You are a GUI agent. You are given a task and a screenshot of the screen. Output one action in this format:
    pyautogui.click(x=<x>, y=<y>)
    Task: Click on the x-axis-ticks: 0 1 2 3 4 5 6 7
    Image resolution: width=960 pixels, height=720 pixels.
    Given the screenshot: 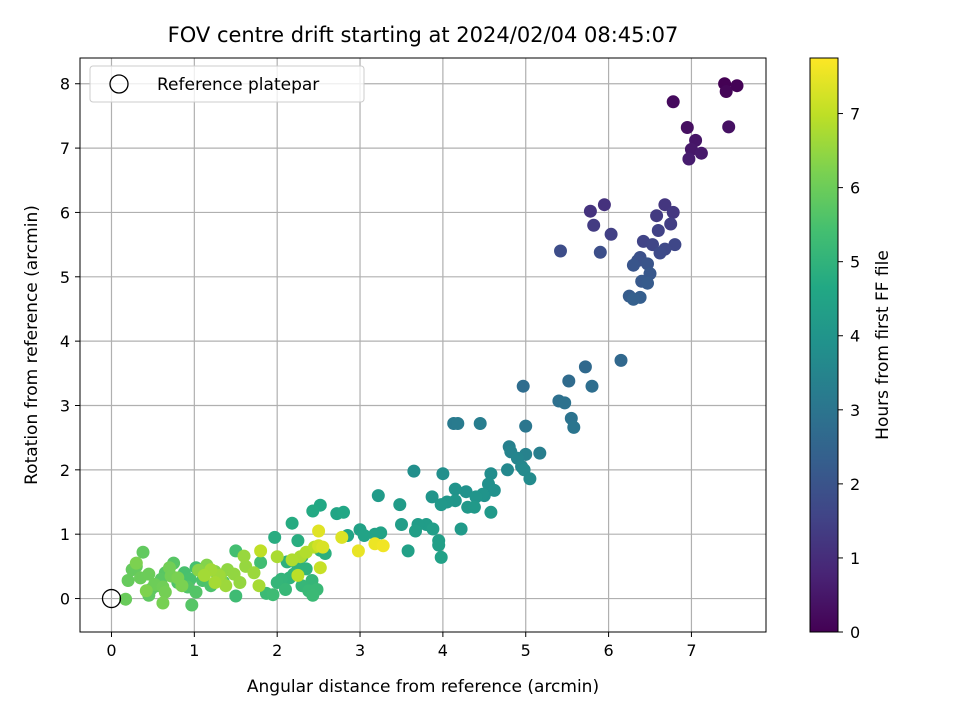 What is the action you would take?
    pyautogui.click(x=401, y=646)
    